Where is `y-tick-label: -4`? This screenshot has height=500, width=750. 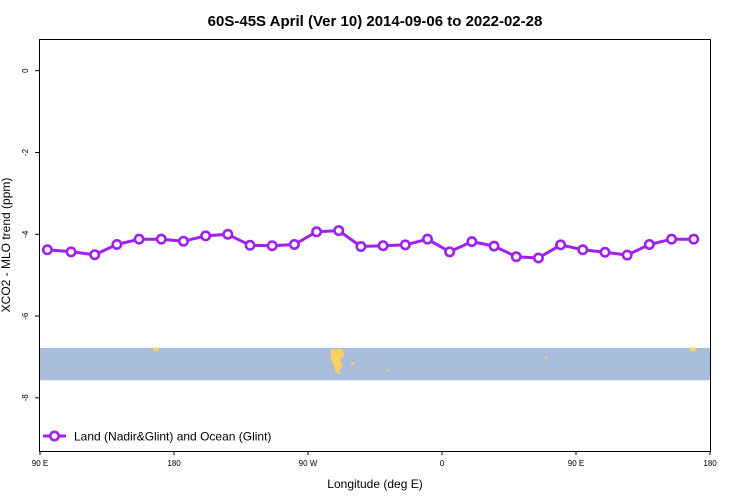 y-tick-label: -4 is located at coordinates (25, 234).